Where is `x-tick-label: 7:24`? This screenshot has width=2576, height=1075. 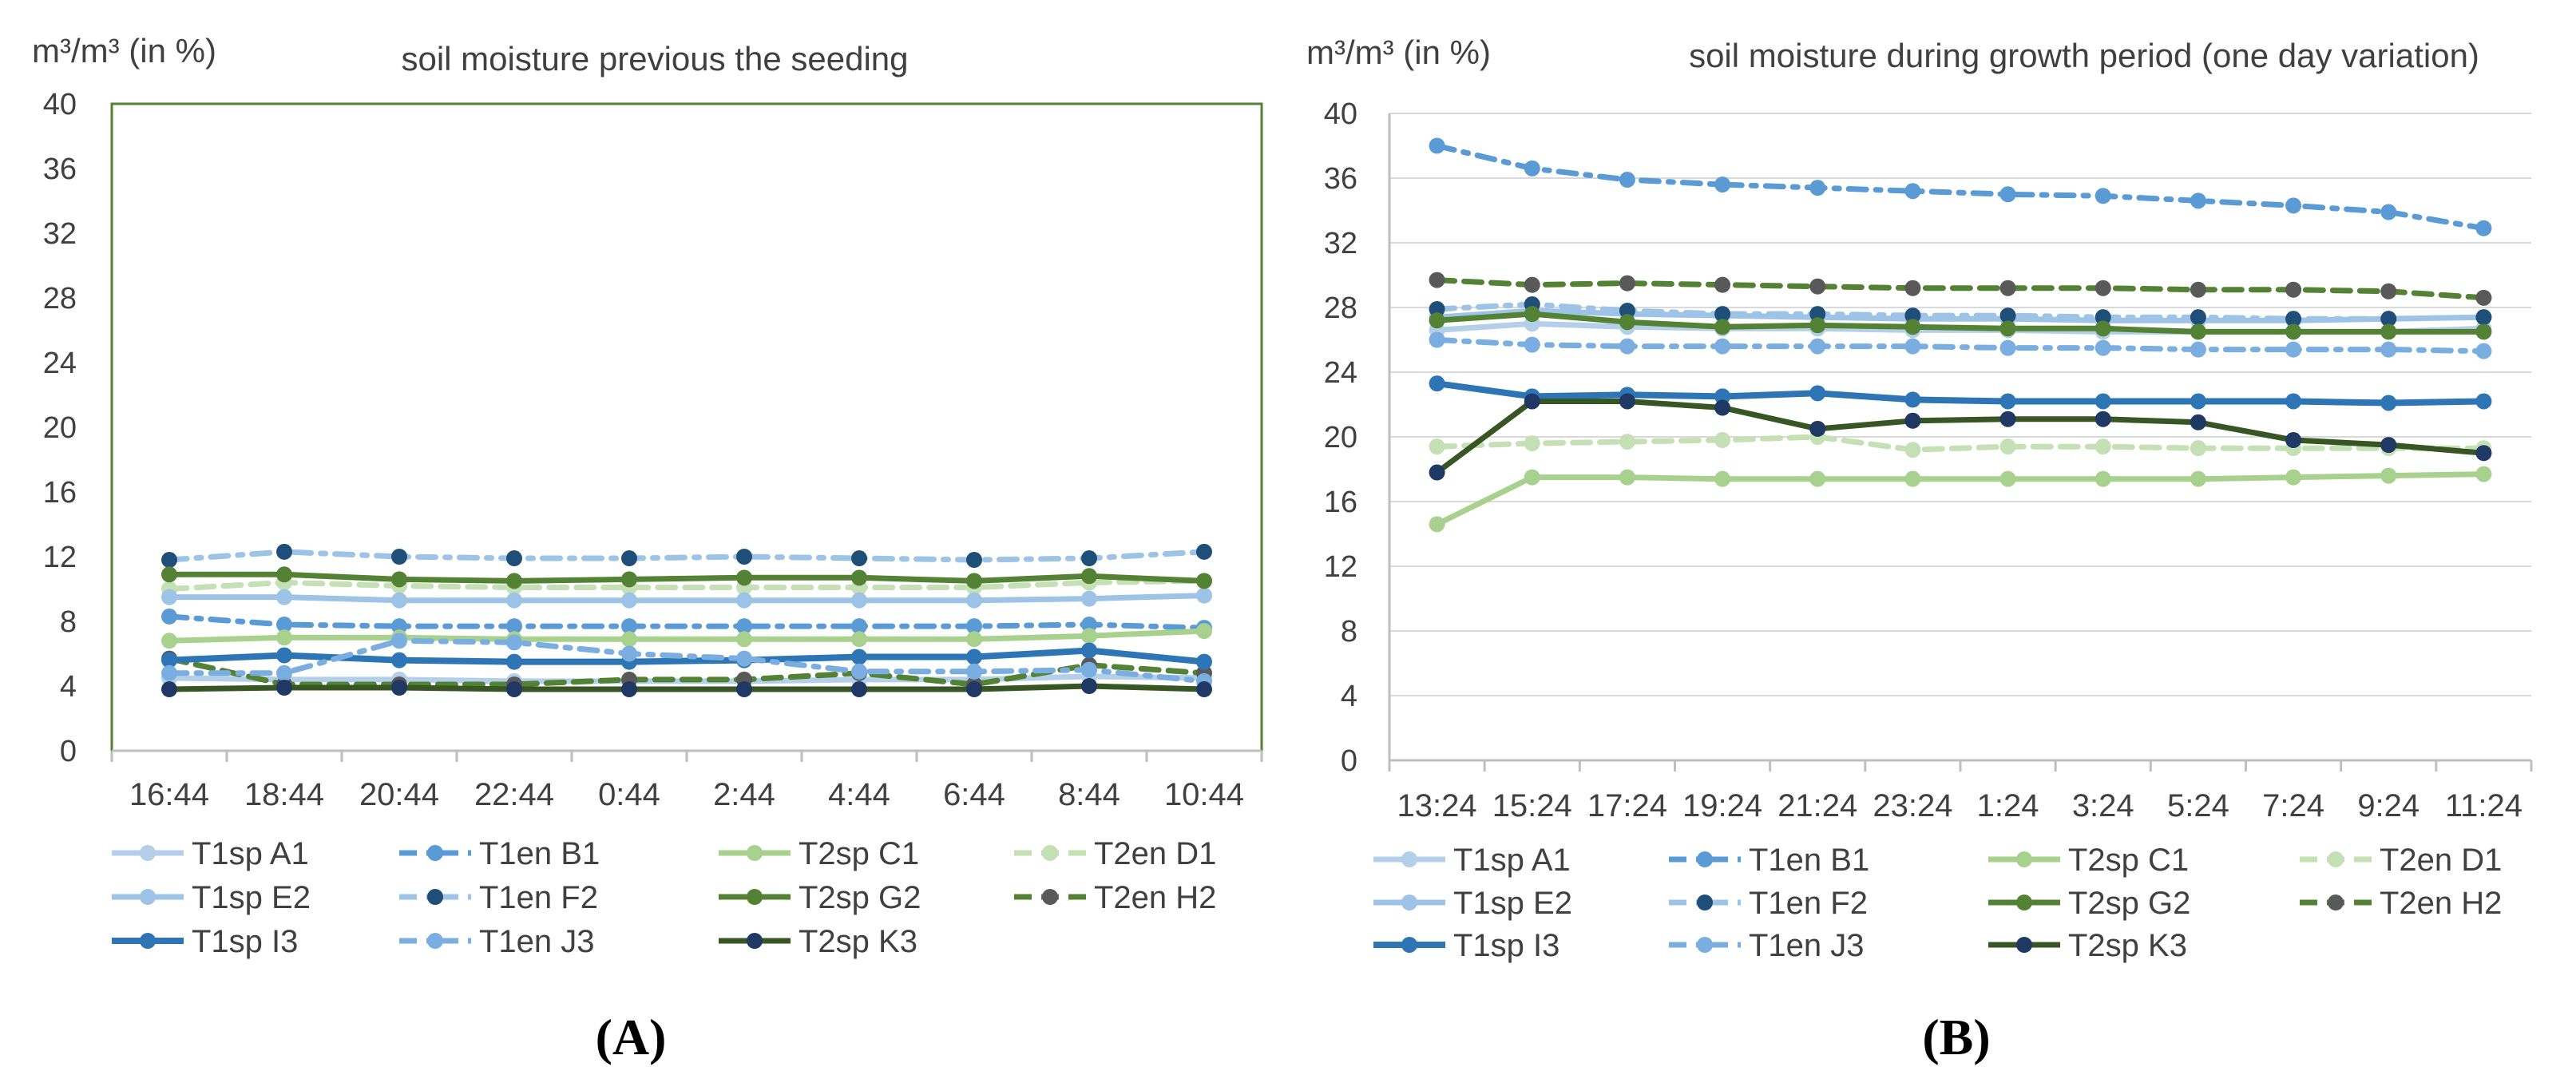 x-tick-label: 7:24 is located at coordinates (2293, 806).